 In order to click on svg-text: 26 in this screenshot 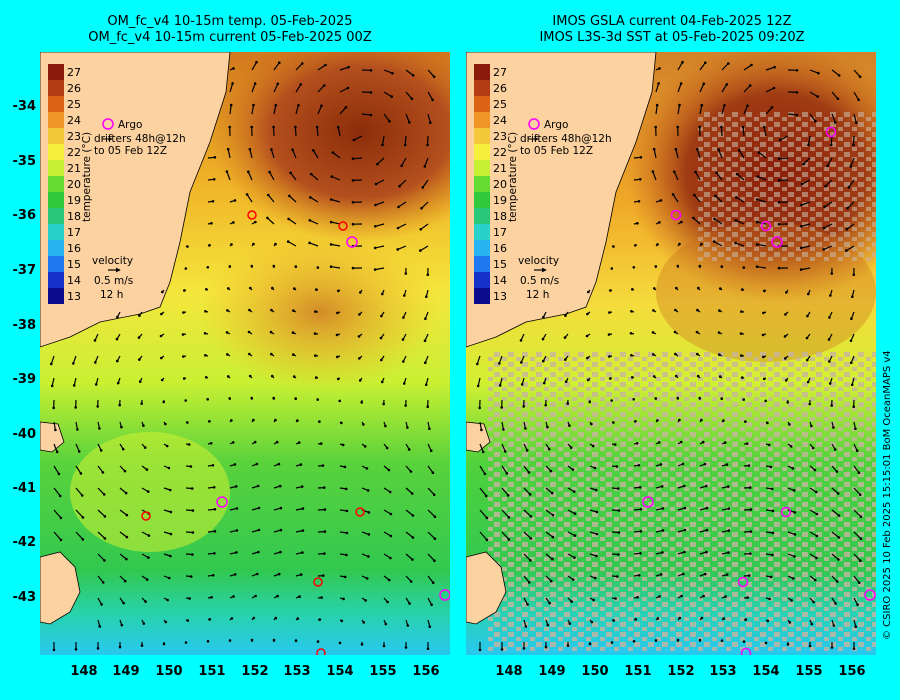, I will do `click(74, 88)`.